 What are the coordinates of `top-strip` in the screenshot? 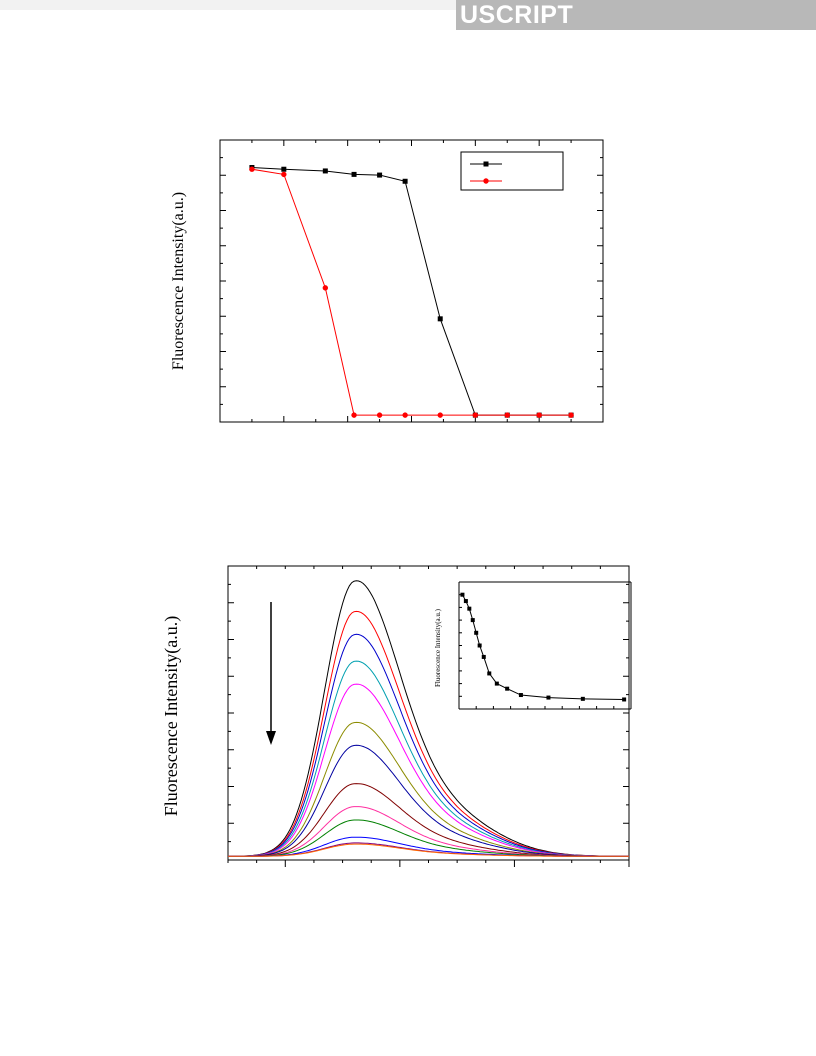 It's located at (408, 5).